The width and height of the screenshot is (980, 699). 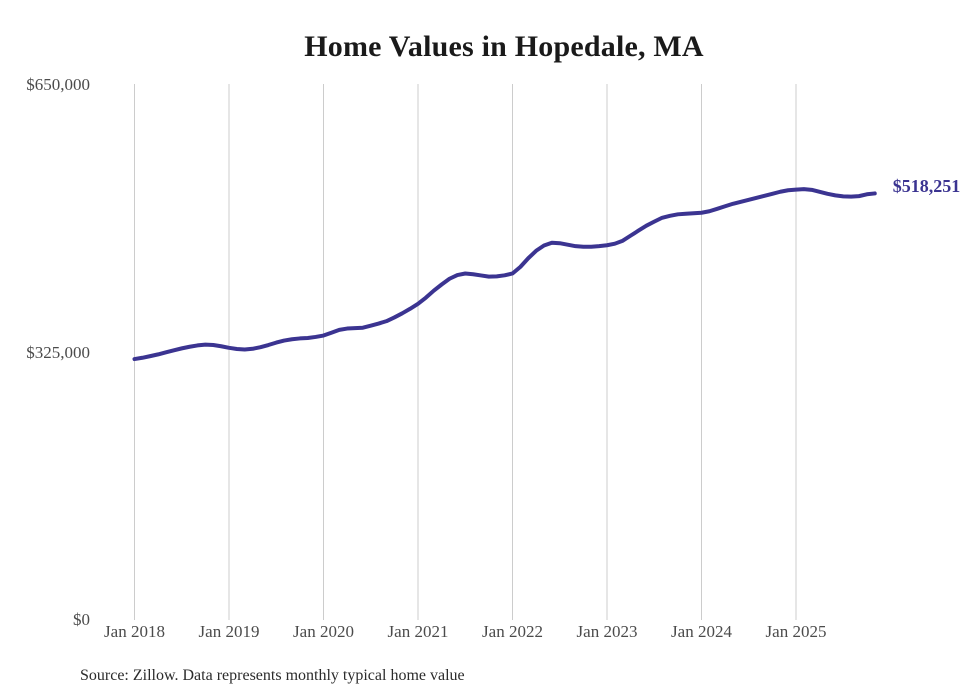 What do you see at coordinates (229, 631) in the screenshot?
I see `x-tick-label: Jan 2019` at bounding box center [229, 631].